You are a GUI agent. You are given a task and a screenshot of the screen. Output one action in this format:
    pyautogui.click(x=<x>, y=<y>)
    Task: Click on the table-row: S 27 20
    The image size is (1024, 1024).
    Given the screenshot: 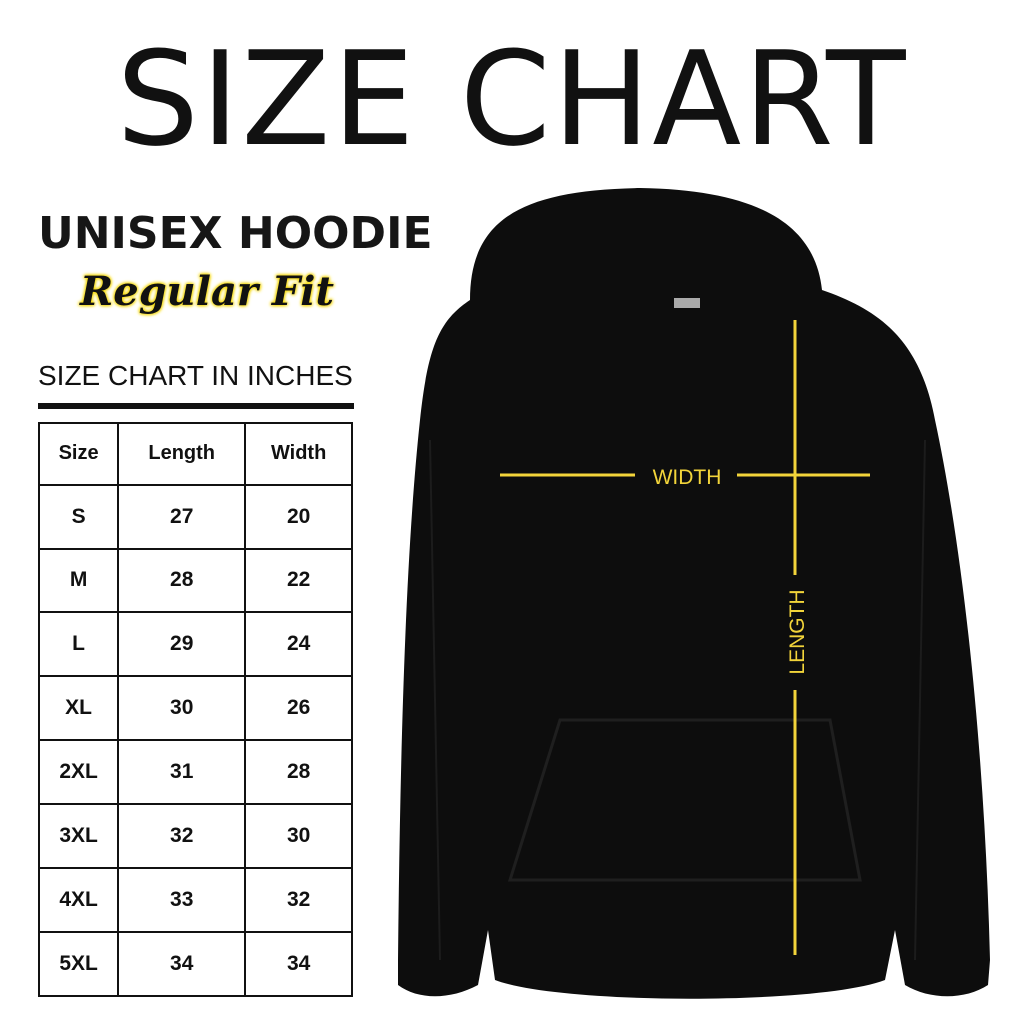 What is the action you would take?
    pyautogui.click(x=195, y=516)
    